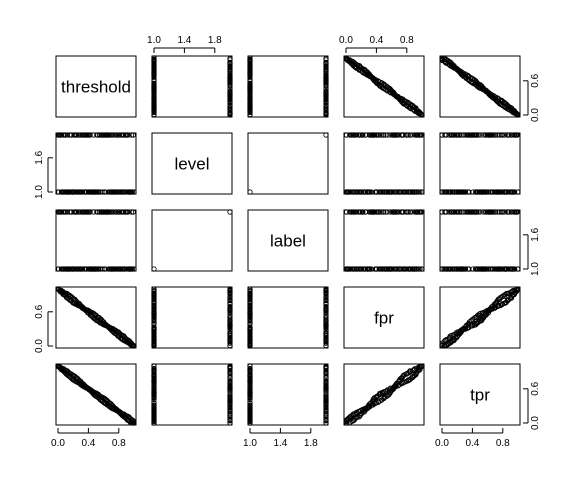 The height and width of the screenshot is (480, 576). Describe the element at coordinates (288, 394) in the screenshot. I see `panel-tpr-vs-label` at that location.